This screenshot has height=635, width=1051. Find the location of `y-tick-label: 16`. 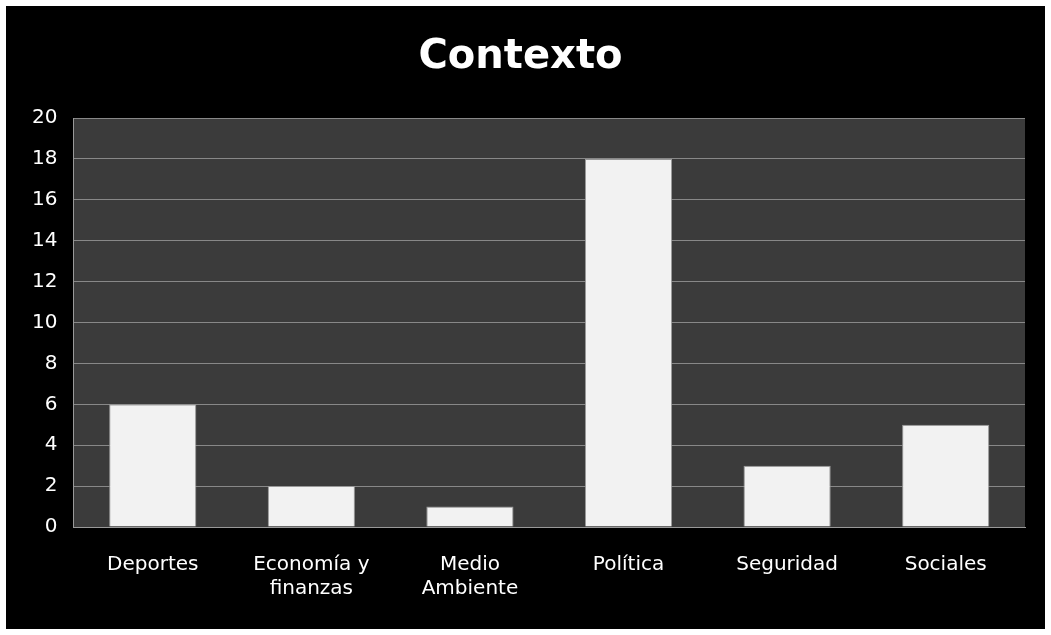

y-tick-label: 16 is located at coordinates (45, 198).